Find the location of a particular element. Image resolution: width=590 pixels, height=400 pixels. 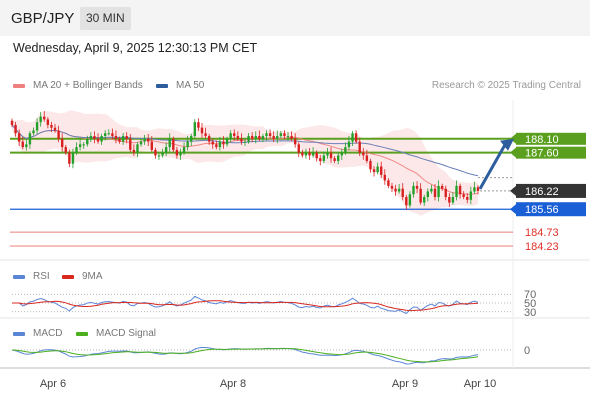

level-label-186.22: 186.22 is located at coordinates (548, 190).